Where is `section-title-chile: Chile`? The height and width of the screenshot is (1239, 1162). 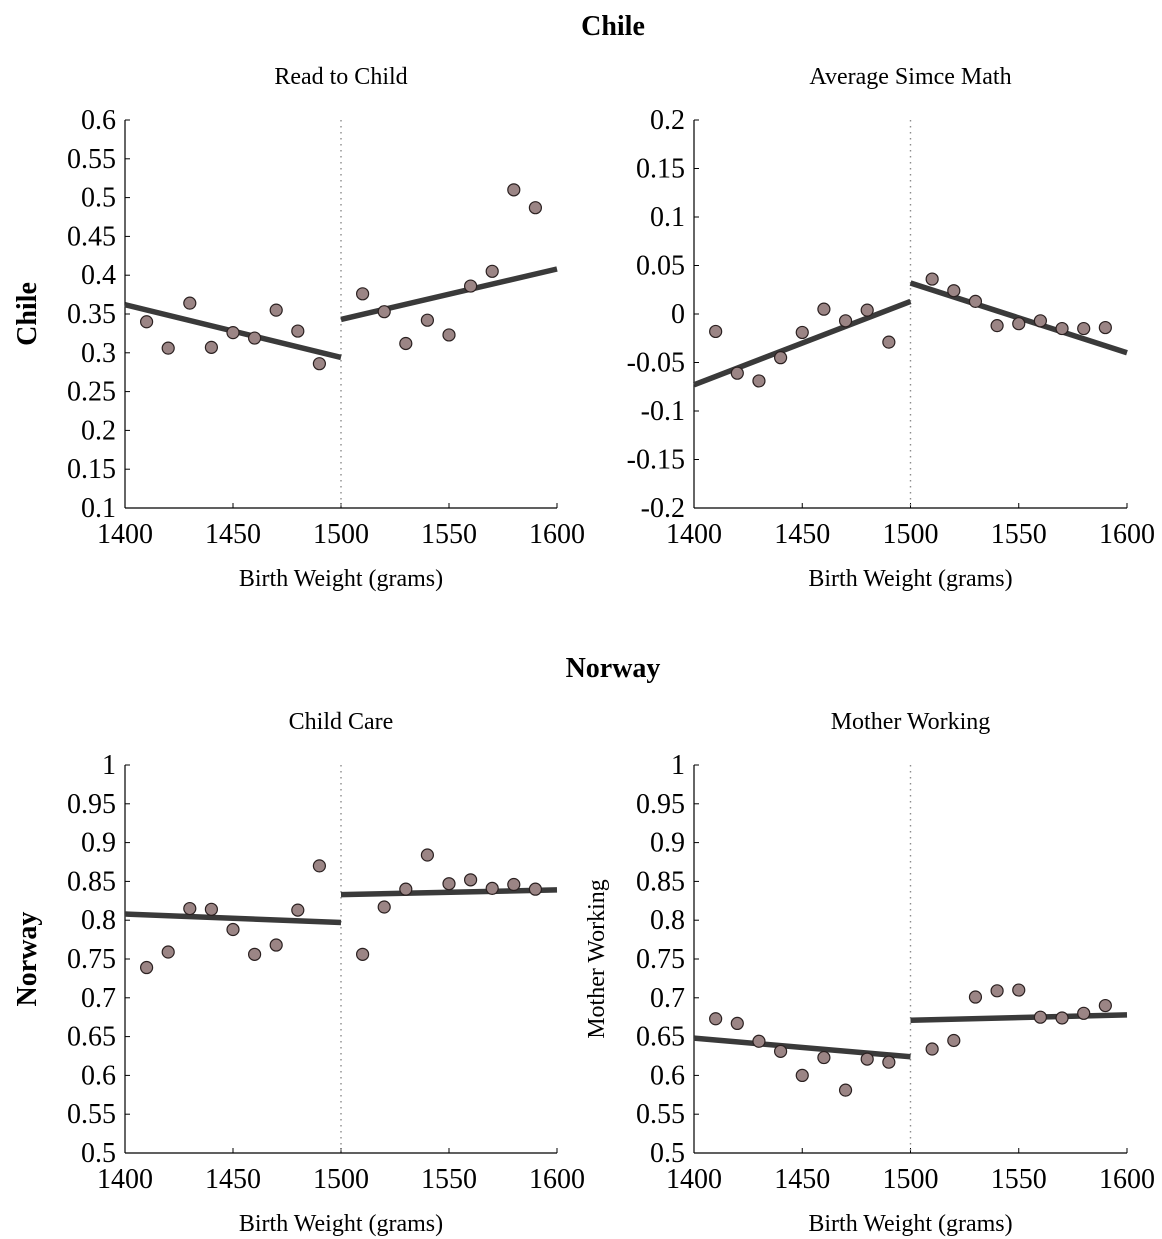 section-title-chile: Chile is located at coordinates (613, 26).